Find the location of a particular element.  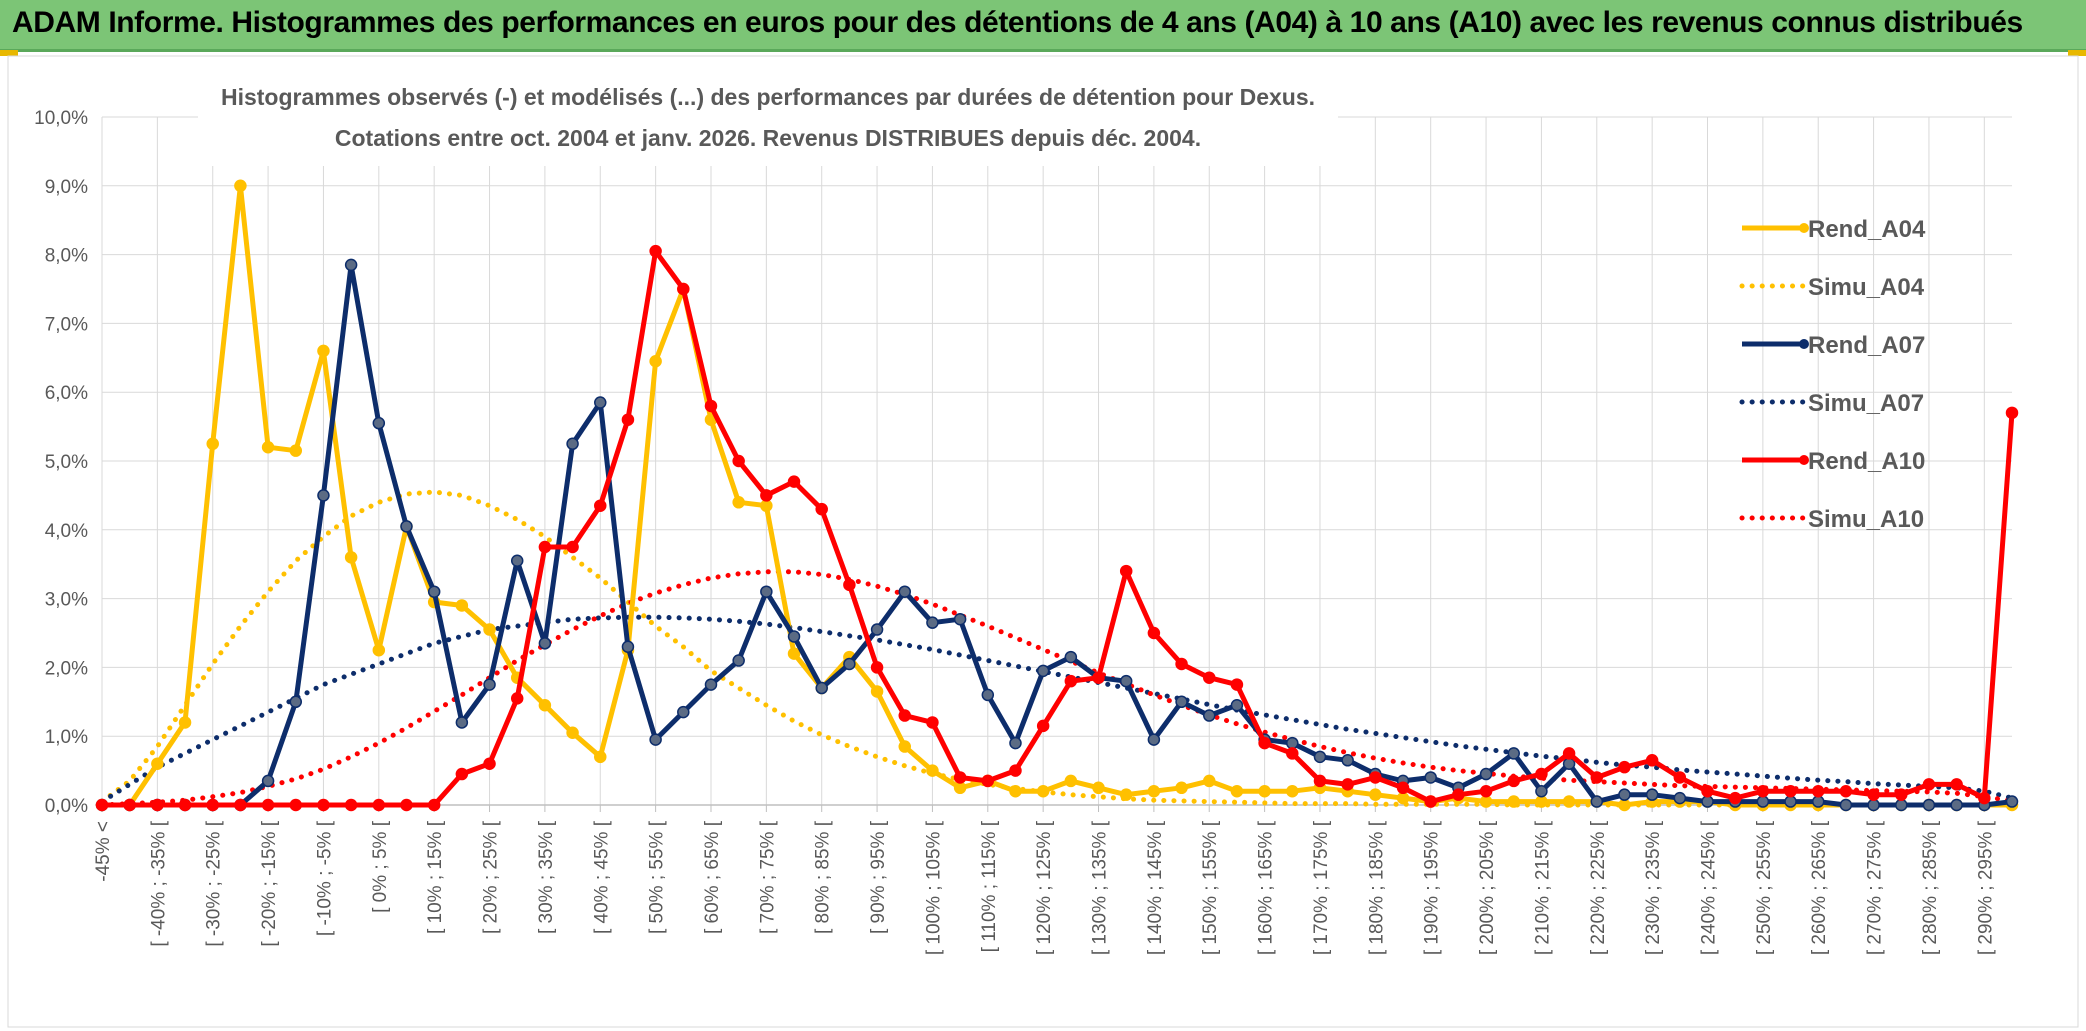

x-tick-label: [ -40% ; -35% [ is located at coordinates (158, 883).